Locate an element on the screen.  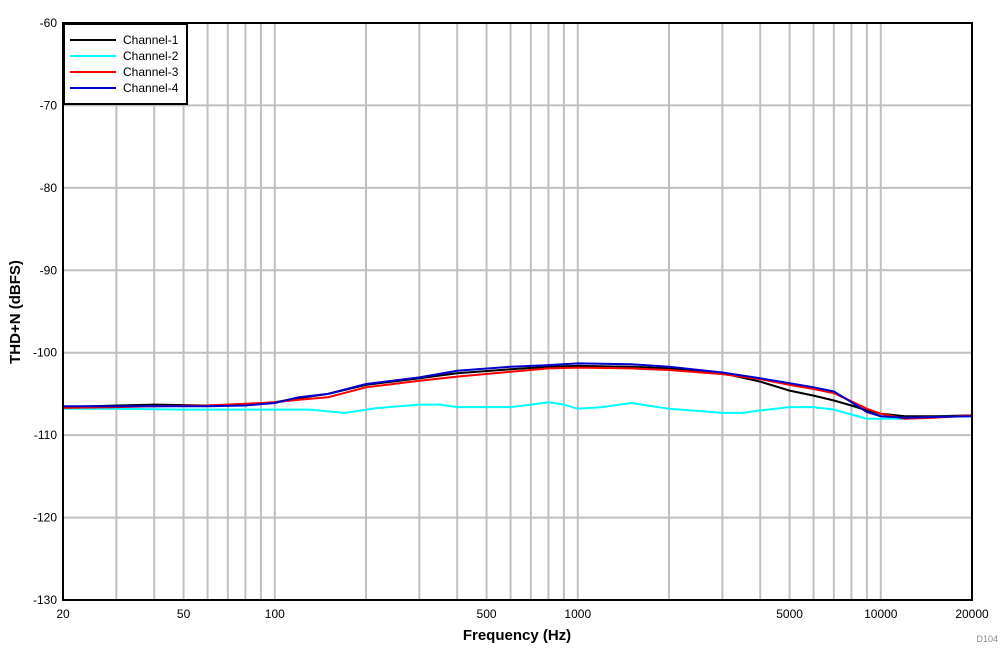
legend: Channel-1 Channel-2 Channel-3 Channel-4 is located at coordinates (125, 64).